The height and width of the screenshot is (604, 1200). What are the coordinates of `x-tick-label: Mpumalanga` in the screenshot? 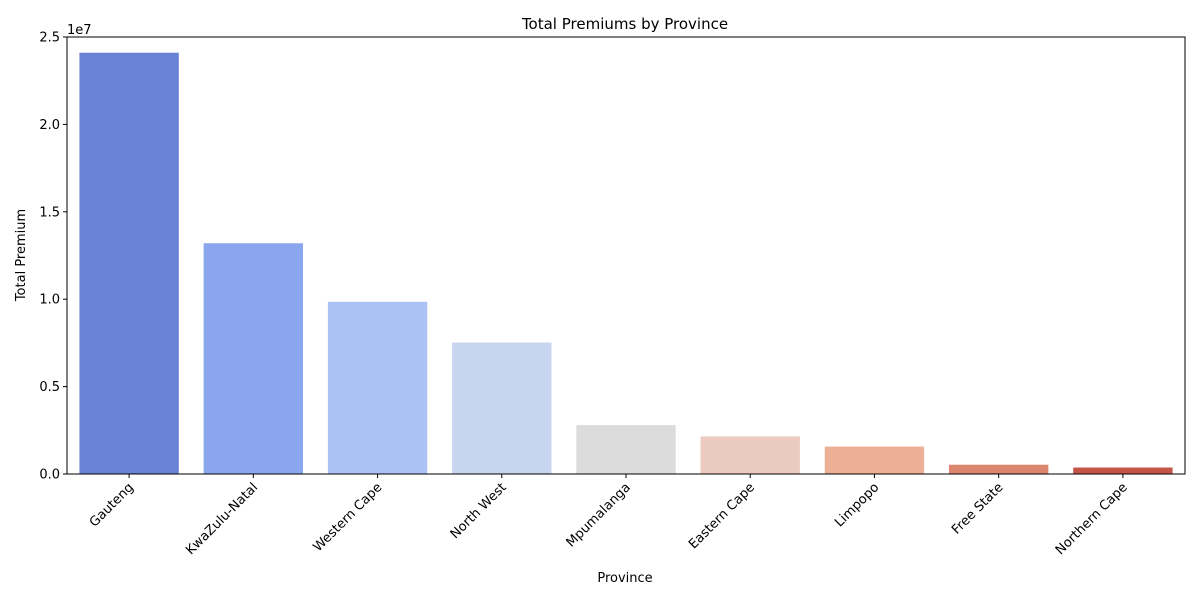 It's located at (599, 515).